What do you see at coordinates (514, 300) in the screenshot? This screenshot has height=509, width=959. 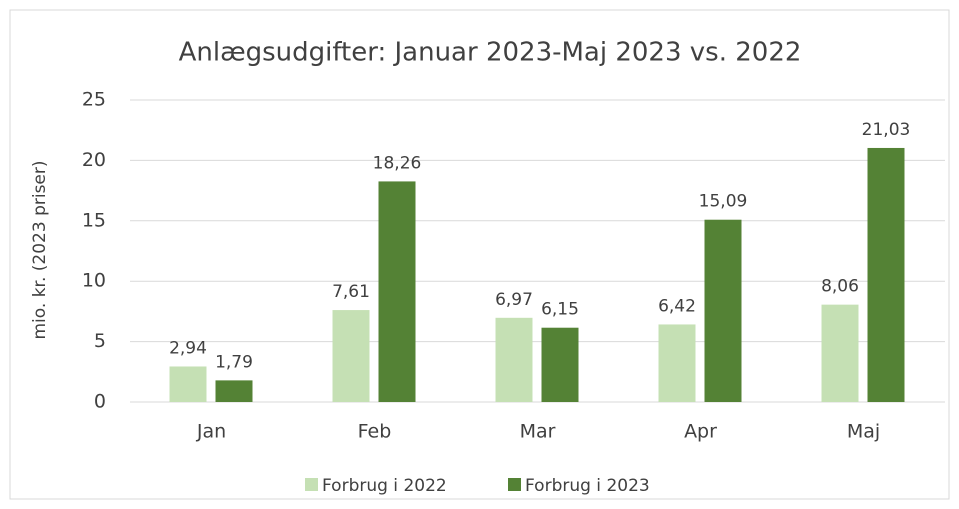 I see `value-label: 6,97` at bounding box center [514, 300].